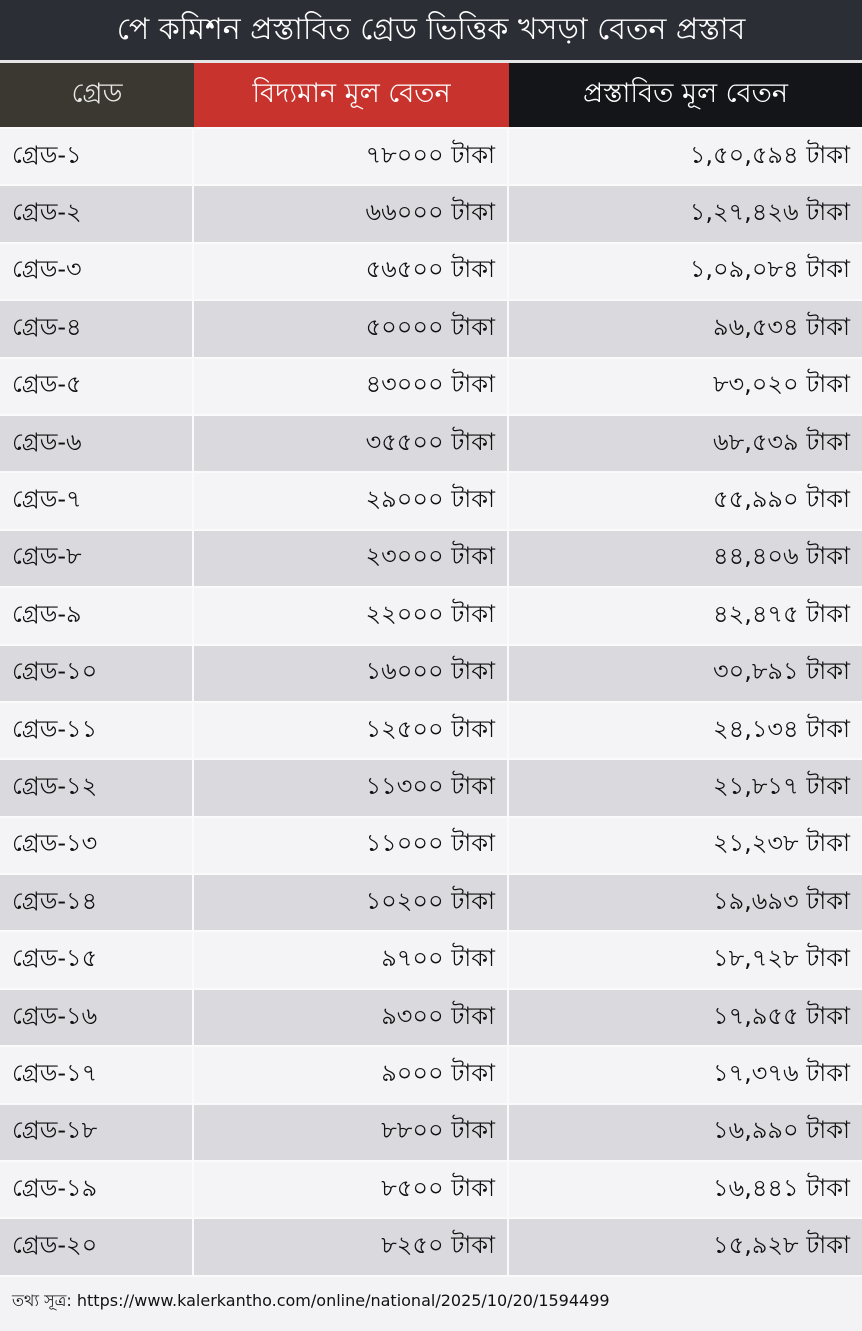 This screenshot has width=862, height=1331. What do you see at coordinates (97, 845) in the screenshot?
I see `grade-cell: গ্রেড-১৩` at bounding box center [97, 845].